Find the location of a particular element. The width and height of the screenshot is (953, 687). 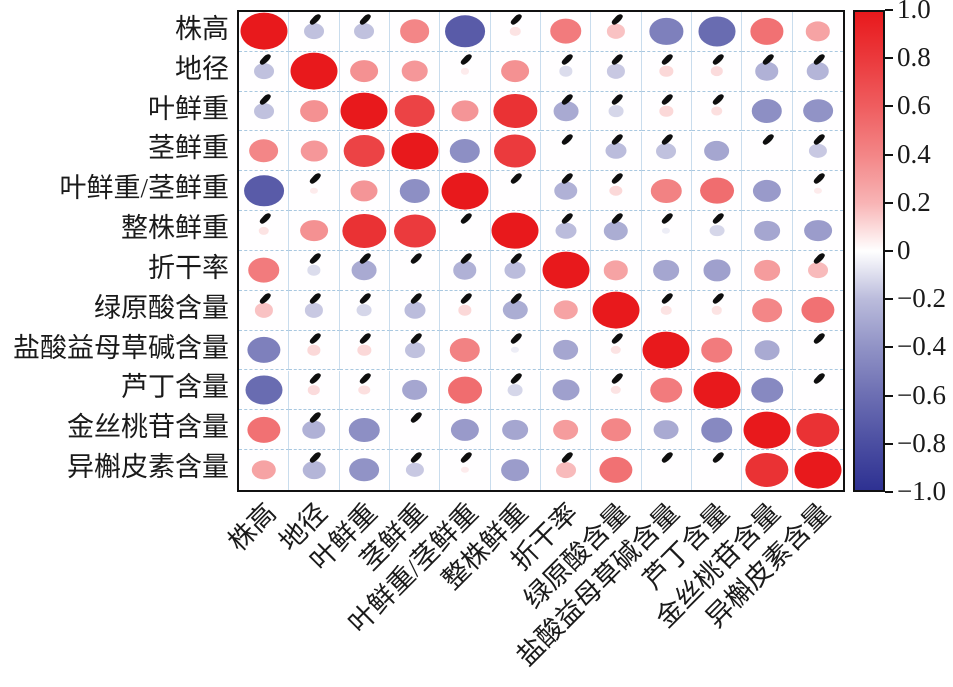

colorbar-tick-label: 1.0 is located at coordinates (914, 12).